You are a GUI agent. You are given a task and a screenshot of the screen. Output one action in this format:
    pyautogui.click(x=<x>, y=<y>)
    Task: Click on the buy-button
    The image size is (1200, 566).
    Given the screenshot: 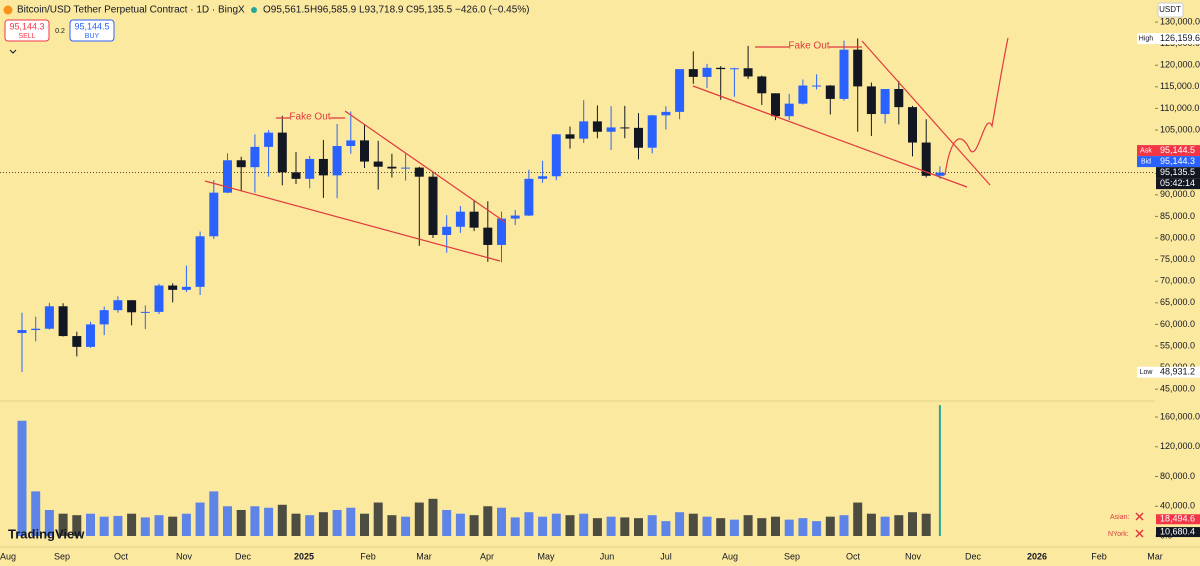 What is the action you would take?
    pyautogui.click(x=92, y=30)
    